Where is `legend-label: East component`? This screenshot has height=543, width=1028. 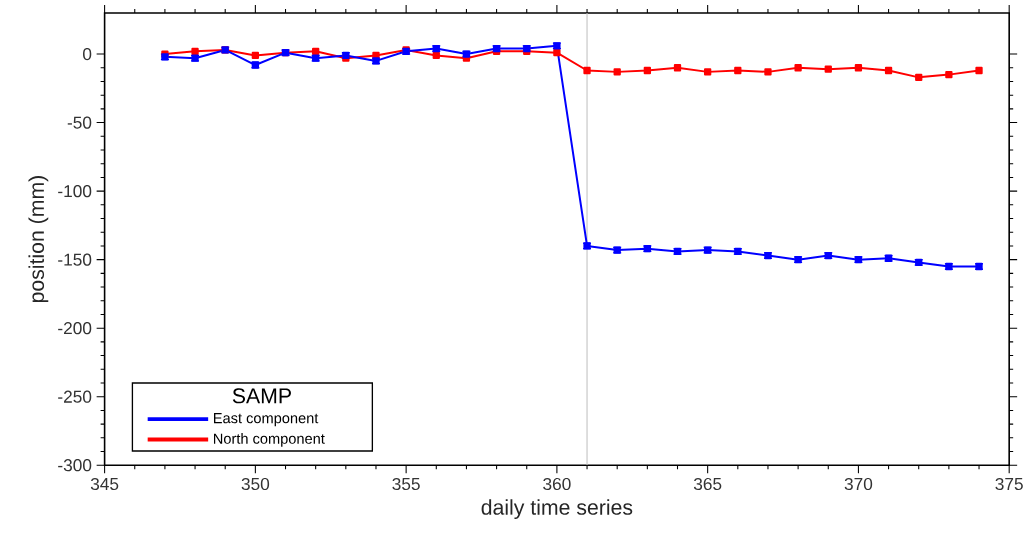
legend-label: East component is located at coordinates (266, 420).